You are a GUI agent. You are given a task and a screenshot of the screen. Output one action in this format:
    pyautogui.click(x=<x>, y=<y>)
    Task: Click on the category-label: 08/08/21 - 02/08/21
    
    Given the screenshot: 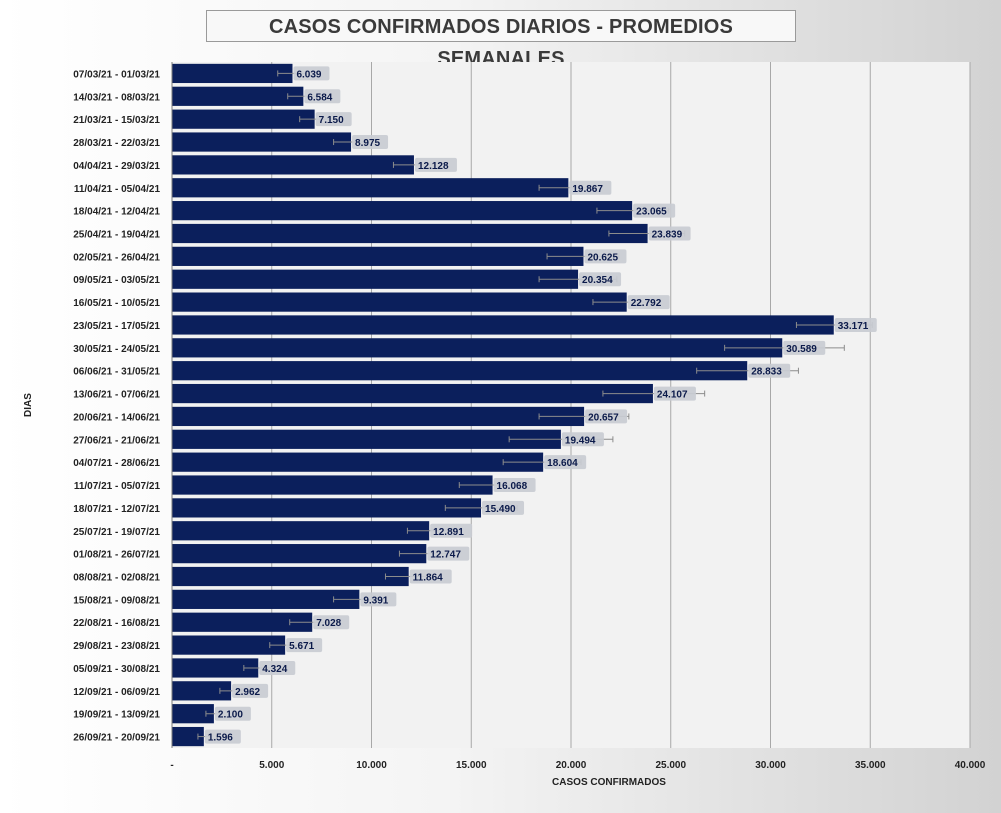 What is the action you would take?
    pyautogui.click(x=116, y=578)
    